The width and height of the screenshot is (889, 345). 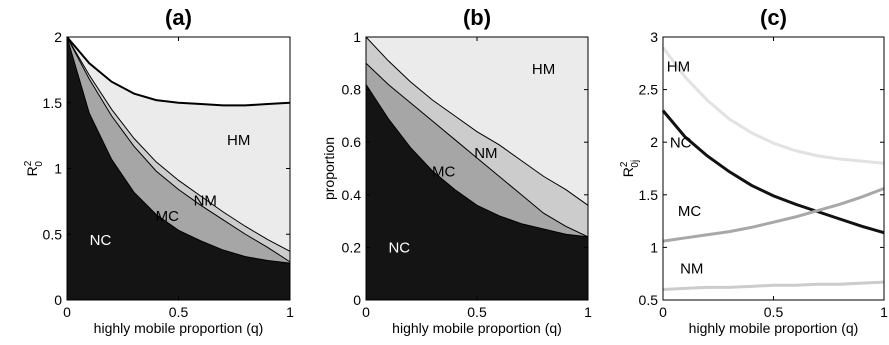 What do you see at coordinates (178, 17) in the screenshot?
I see `panel-title: (a)` at bounding box center [178, 17].